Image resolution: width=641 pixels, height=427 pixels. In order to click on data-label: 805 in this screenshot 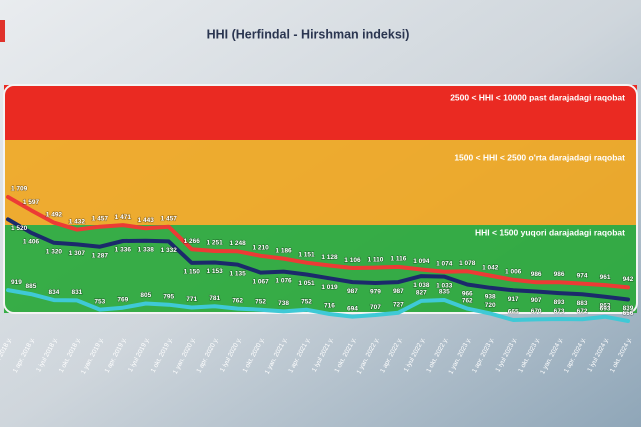, I will do `click(145, 295)`.